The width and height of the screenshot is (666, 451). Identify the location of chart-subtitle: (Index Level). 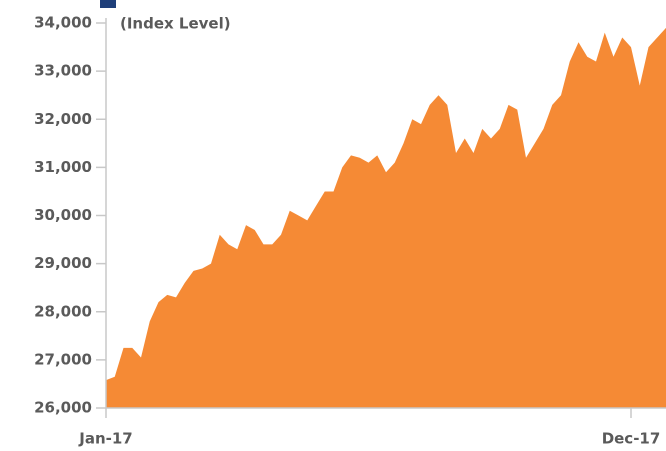
(175, 24).